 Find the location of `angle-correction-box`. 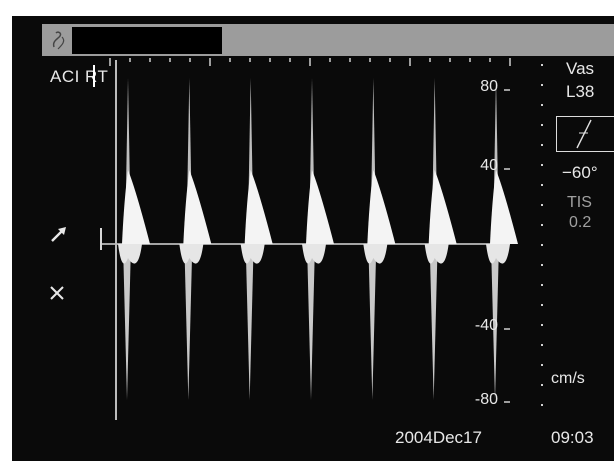

angle-correction-box is located at coordinates (585, 134).